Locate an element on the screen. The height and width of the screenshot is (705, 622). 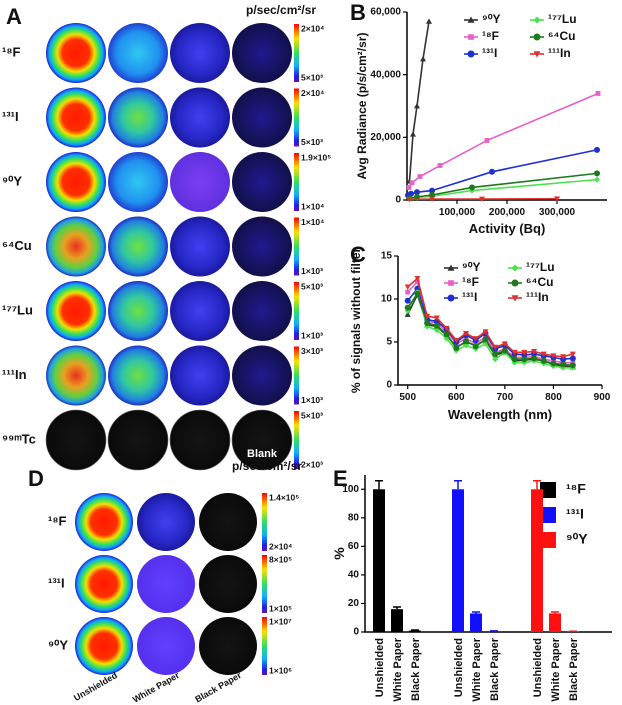
x-tick-label: White Paper is located at coordinates (556, 669).